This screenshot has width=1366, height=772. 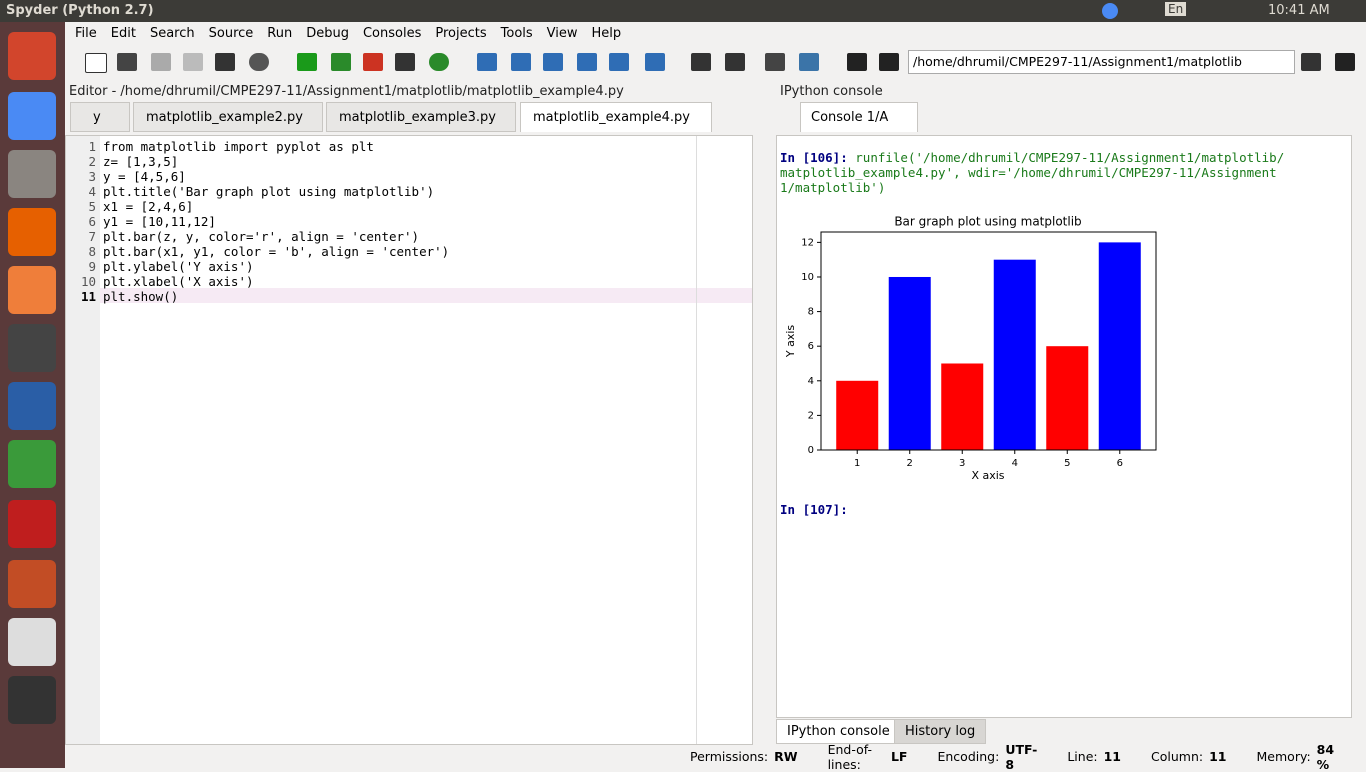 I want to click on maximize-button, so click(x=701, y=62).